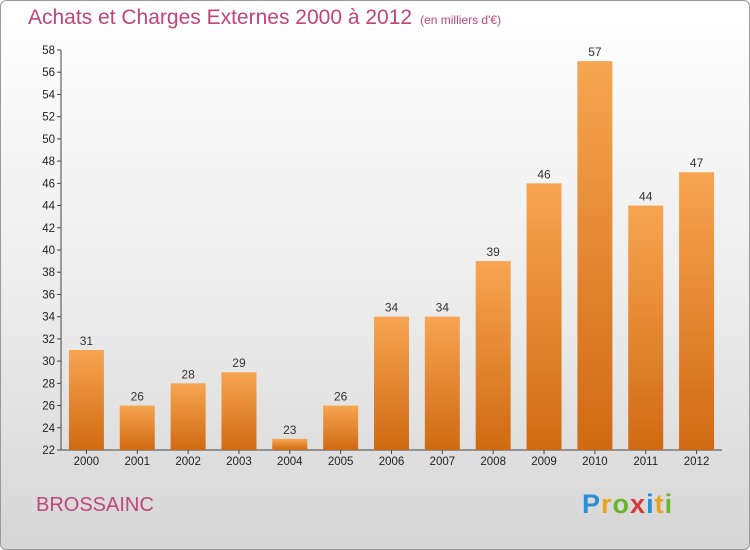 The height and width of the screenshot is (550, 750). What do you see at coordinates (188, 374) in the screenshot?
I see `value-label-2002: 28` at bounding box center [188, 374].